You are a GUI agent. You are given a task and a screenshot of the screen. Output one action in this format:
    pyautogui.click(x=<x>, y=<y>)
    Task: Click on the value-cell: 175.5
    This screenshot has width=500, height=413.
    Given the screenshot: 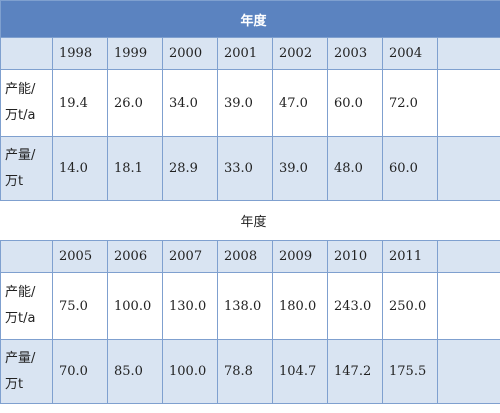 What is the action you would take?
    pyautogui.click(x=410, y=371)
    